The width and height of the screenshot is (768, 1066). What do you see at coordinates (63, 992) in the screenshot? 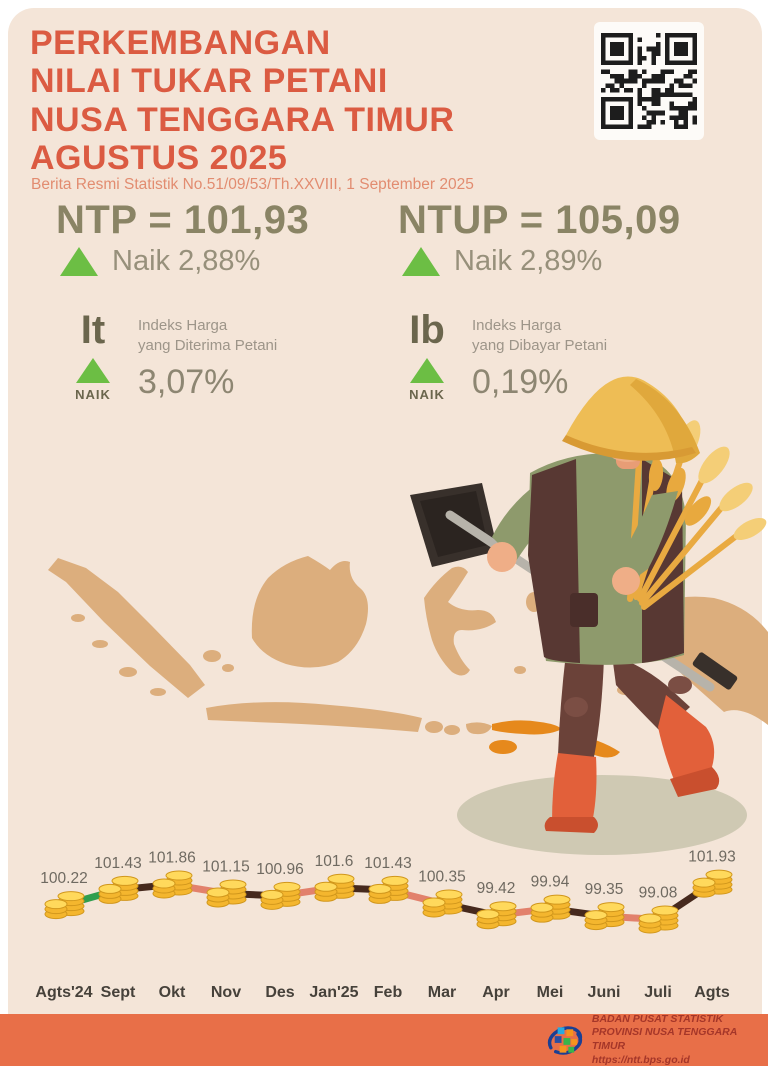
I see `month-label: Agts'24` at bounding box center [63, 992].